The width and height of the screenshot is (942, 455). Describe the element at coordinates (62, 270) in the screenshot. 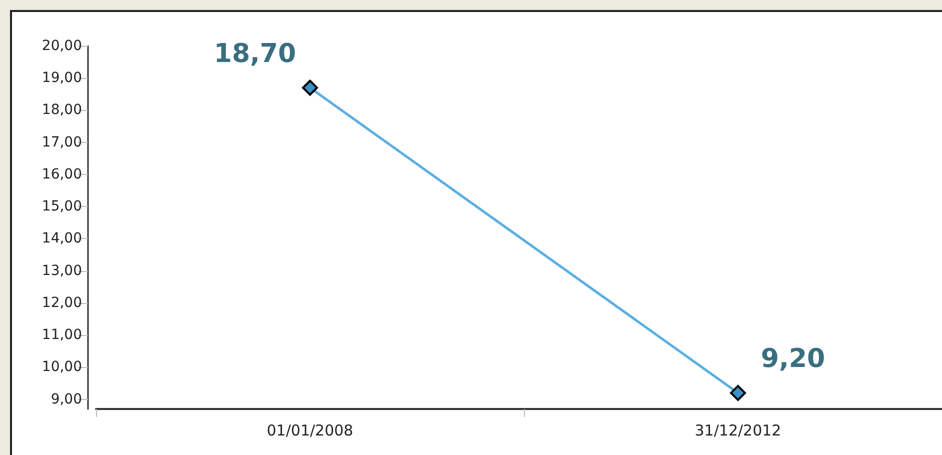

I see `y-tick-label: 13,00` at that location.